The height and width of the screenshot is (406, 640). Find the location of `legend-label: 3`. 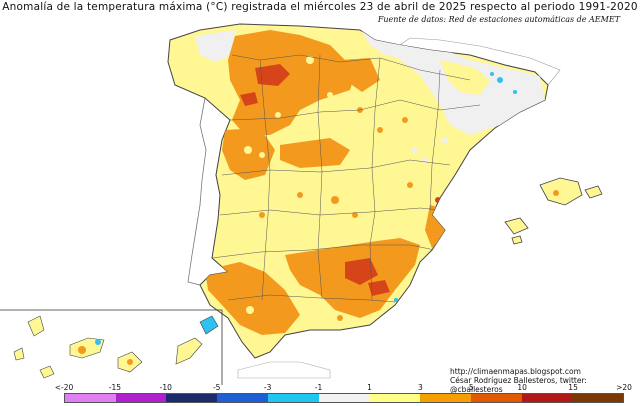

legend-label: 3 is located at coordinates (420, 387).